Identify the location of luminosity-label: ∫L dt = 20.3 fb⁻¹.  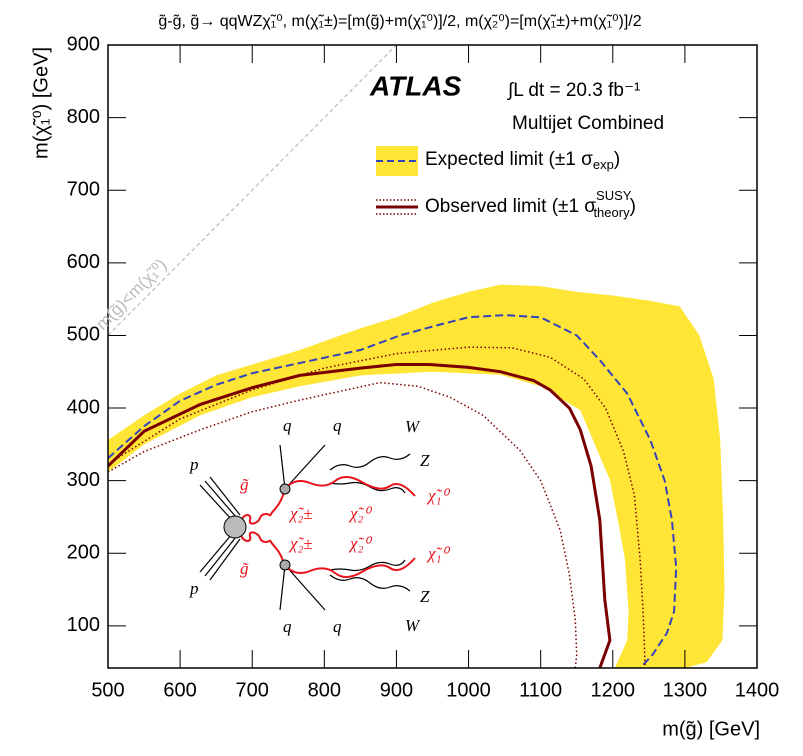
(573, 90).